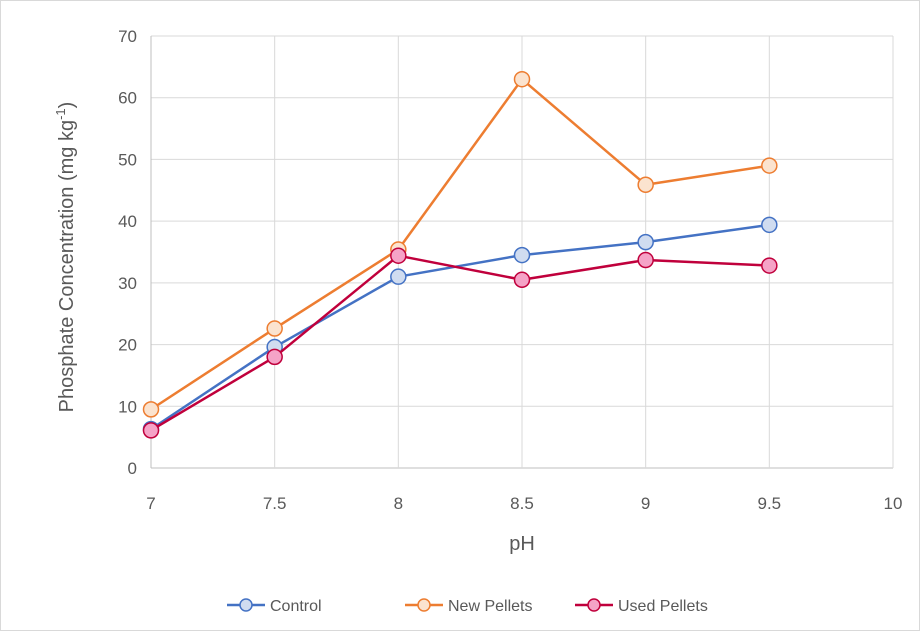 The image size is (920, 632). I want to click on x-tick-label: 8, so click(398, 503).